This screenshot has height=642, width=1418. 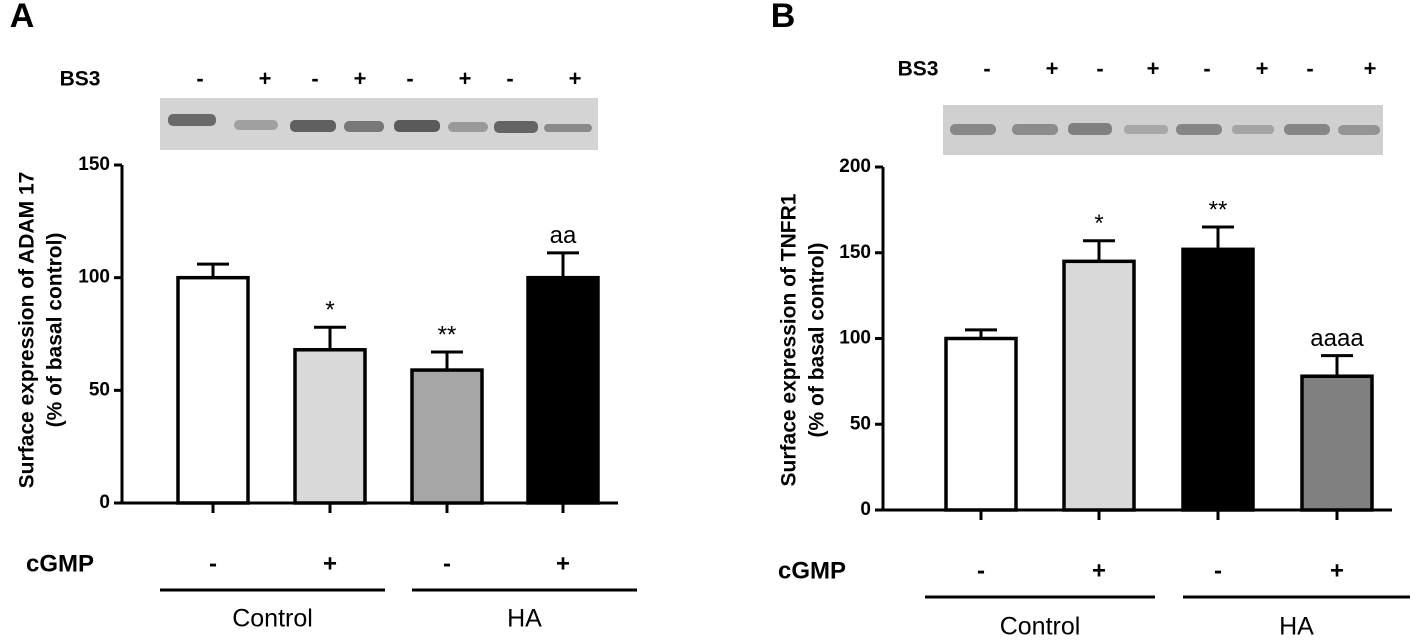 What do you see at coordinates (379, 124) in the screenshot?
I see `blot-a` at bounding box center [379, 124].